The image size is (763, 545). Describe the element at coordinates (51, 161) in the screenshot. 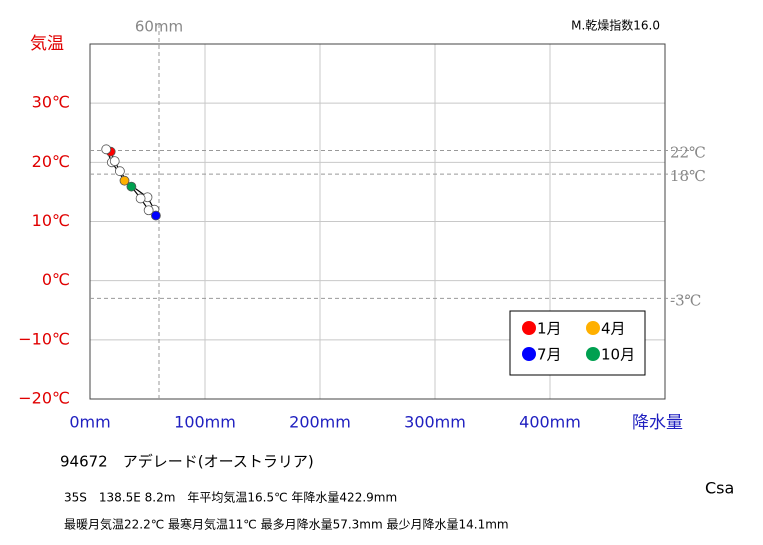

I see `y-tick-label: 20℃` at that location.